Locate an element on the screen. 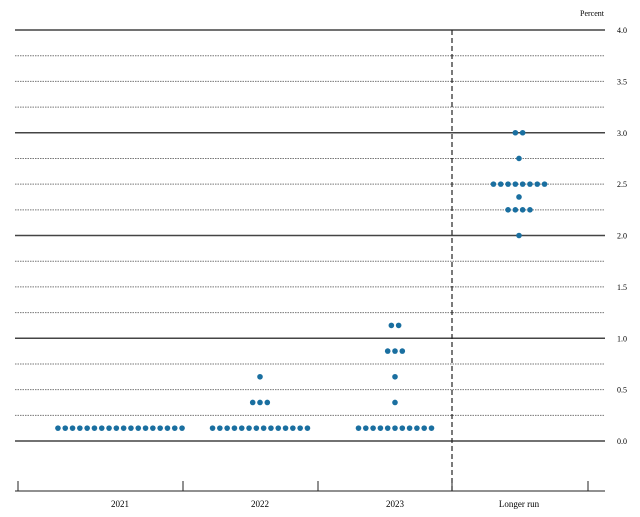  y-tick-label: 0.5 is located at coordinates (622, 390).